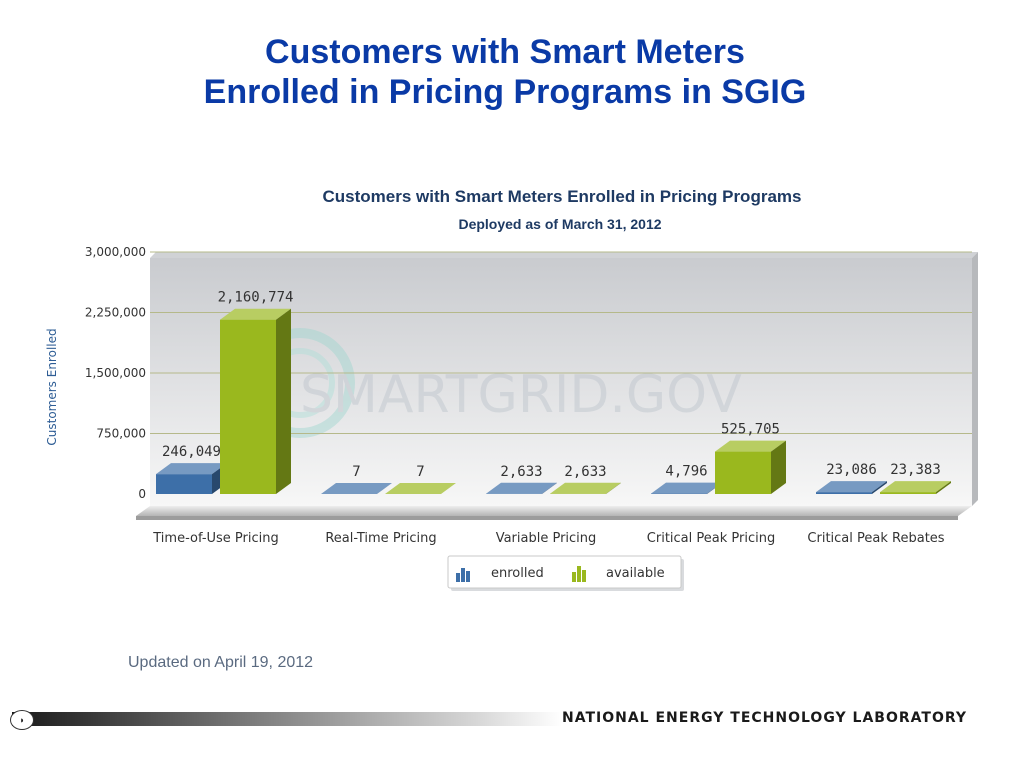 The image size is (1024, 768). What do you see at coordinates (115, 313) in the screenshot?
I see `y-tick-label: 2,250,000` at bounding box center [115, 313].